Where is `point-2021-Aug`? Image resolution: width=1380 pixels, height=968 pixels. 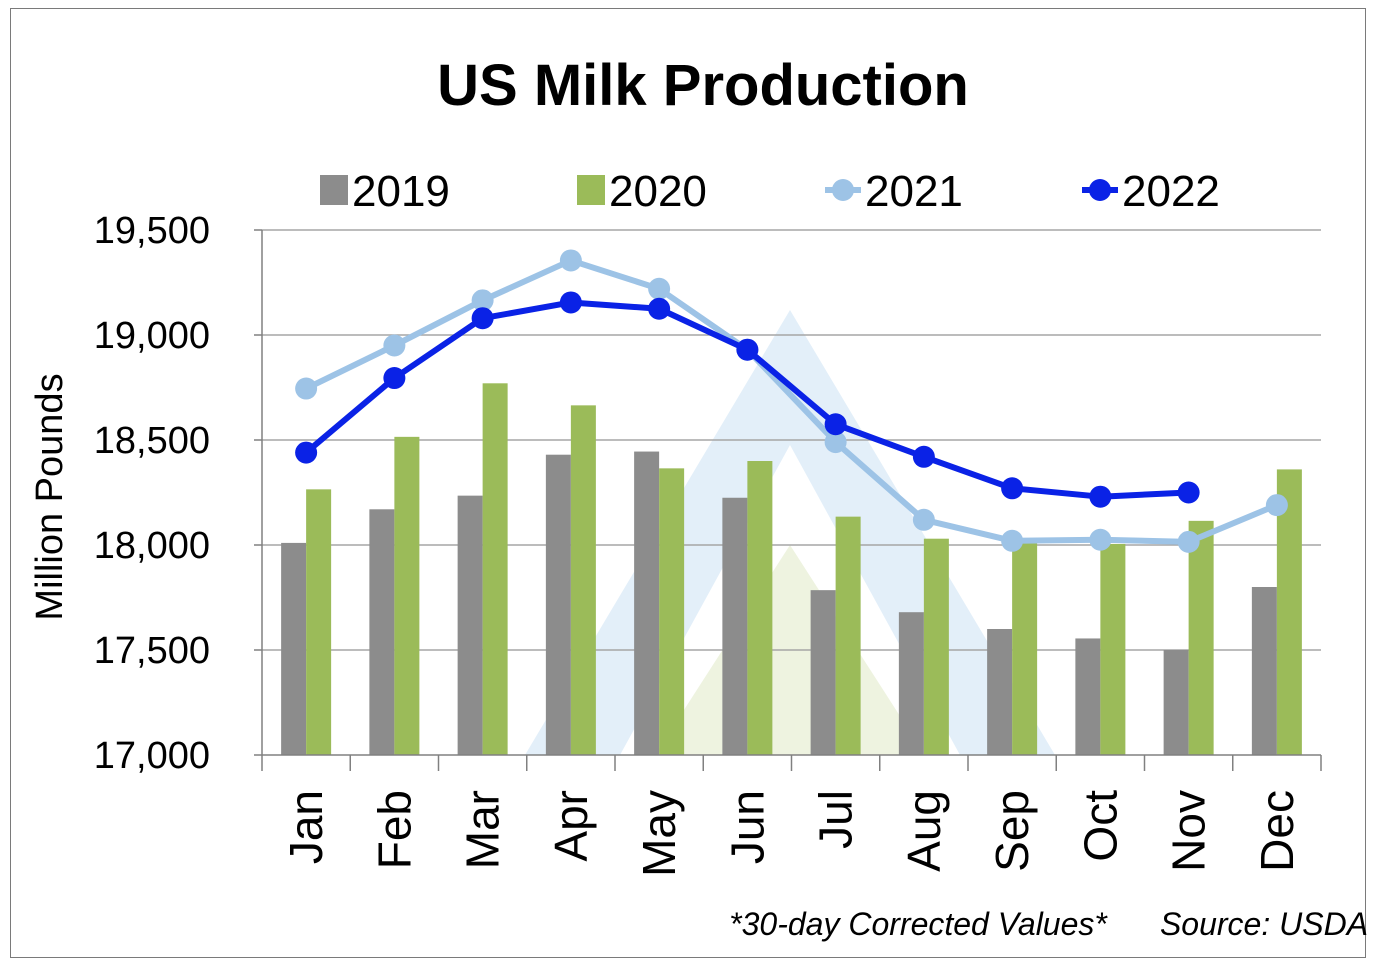
point-2021-Aug is located at coordinates (923, 519).